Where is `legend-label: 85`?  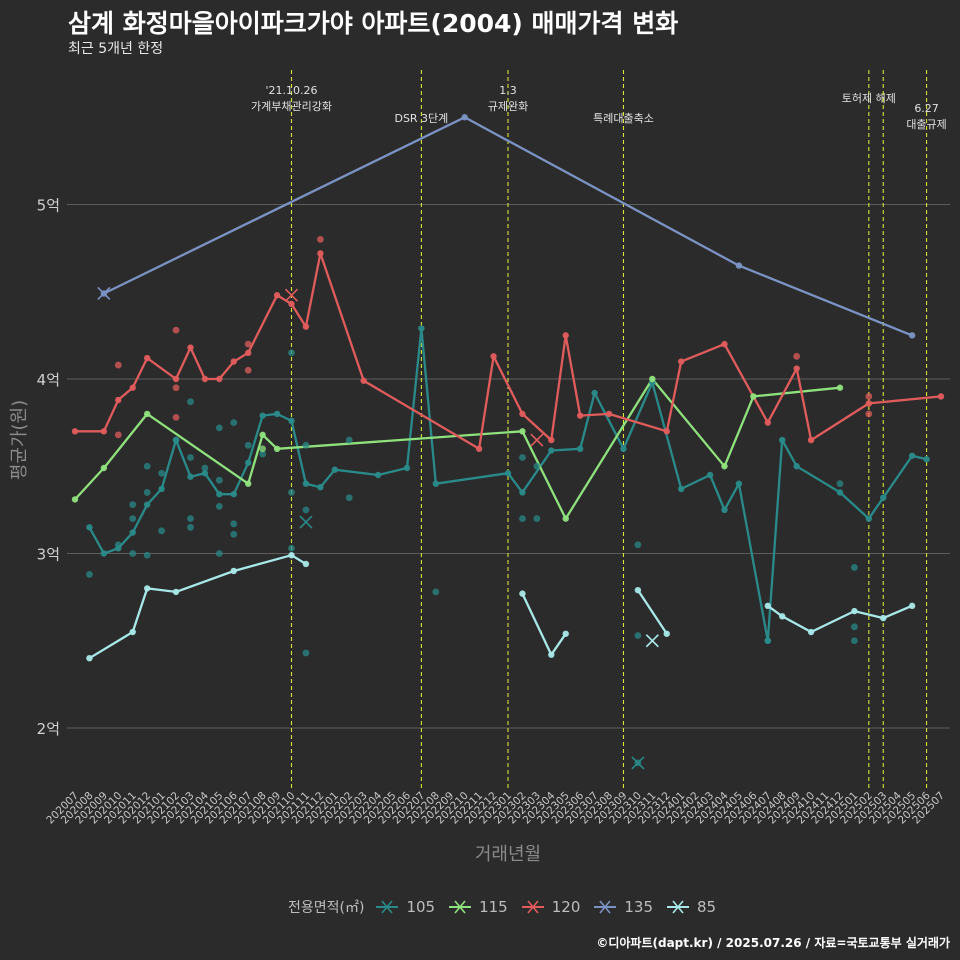
legend-label: 85 is located at coordinates (707, 907).